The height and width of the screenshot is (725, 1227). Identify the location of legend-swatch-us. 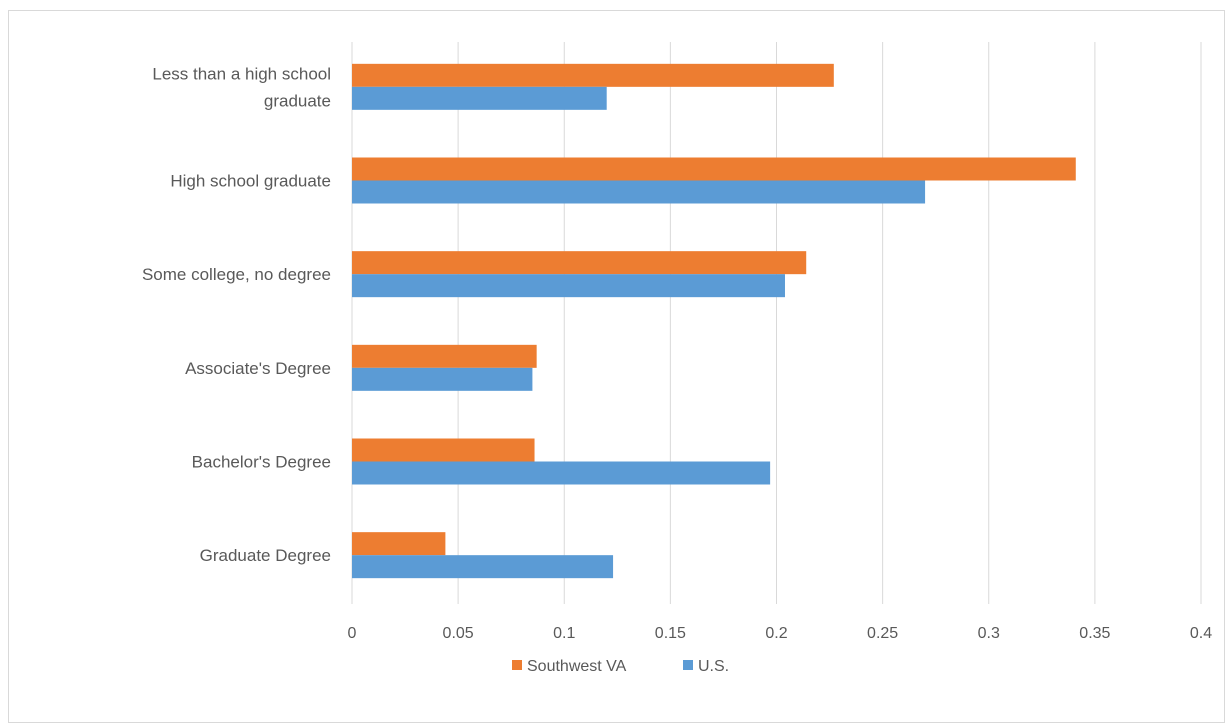
(688, 665).